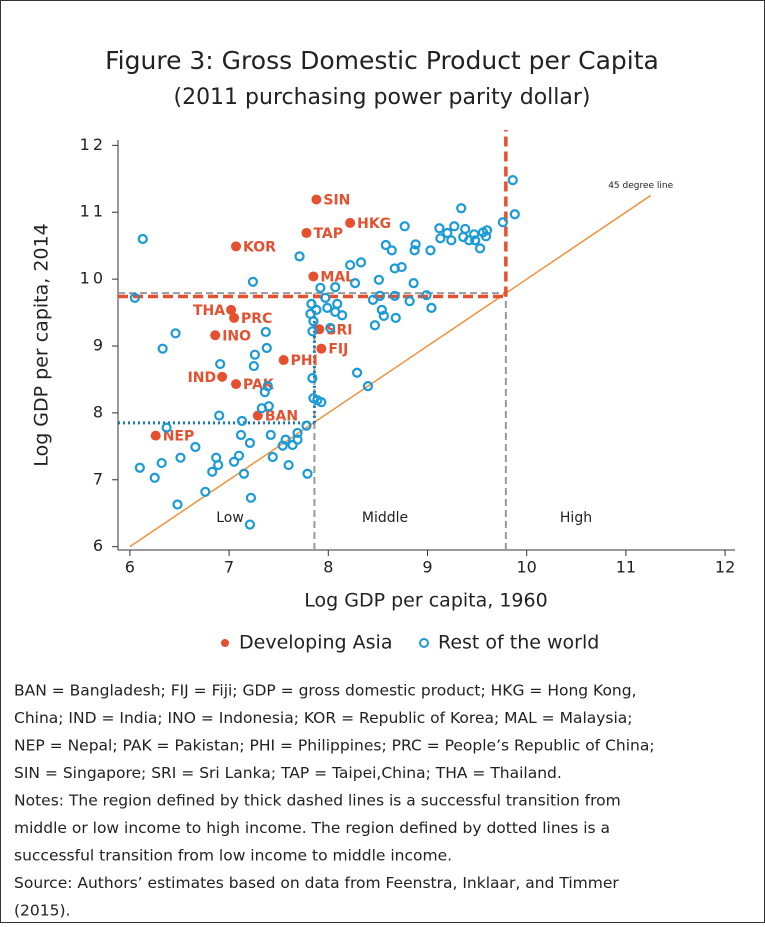  Describe the element at coordinates (381, 97) in the screenshot. I see `chart-subtitle: (2011 purchasing power parity dollar)` at that location.